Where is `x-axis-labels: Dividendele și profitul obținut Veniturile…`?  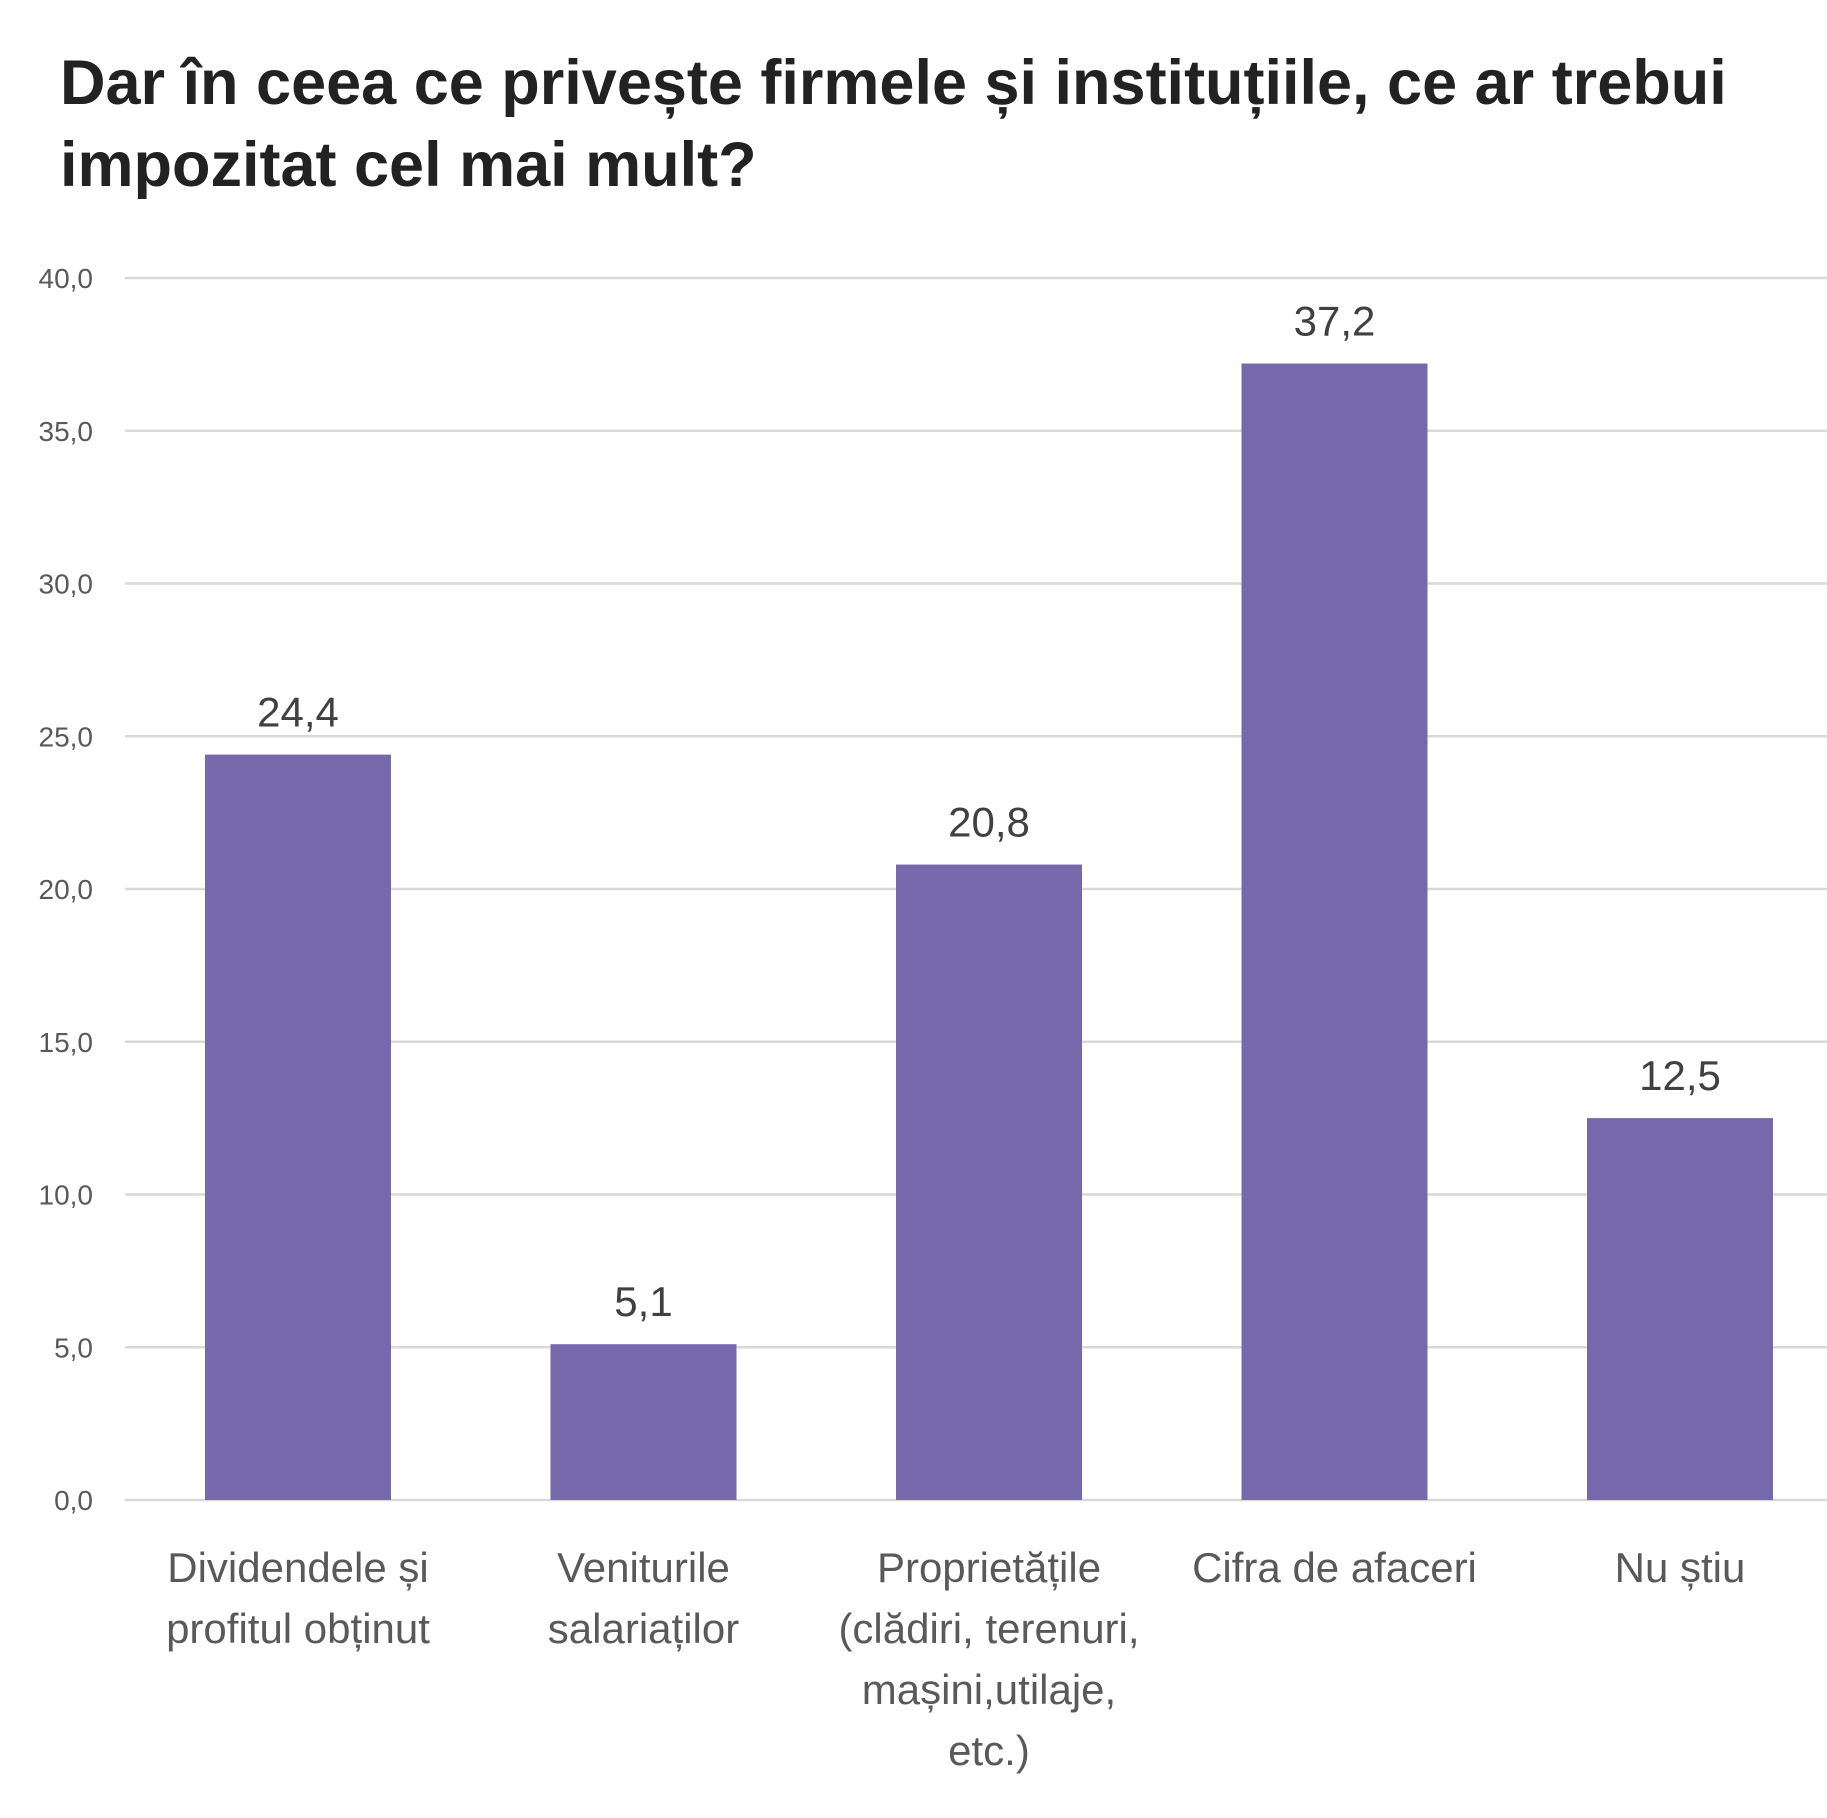 x-axis-labels: Dividendele și profitul obținut Veniturile… is located at coordinates (955, 1659).